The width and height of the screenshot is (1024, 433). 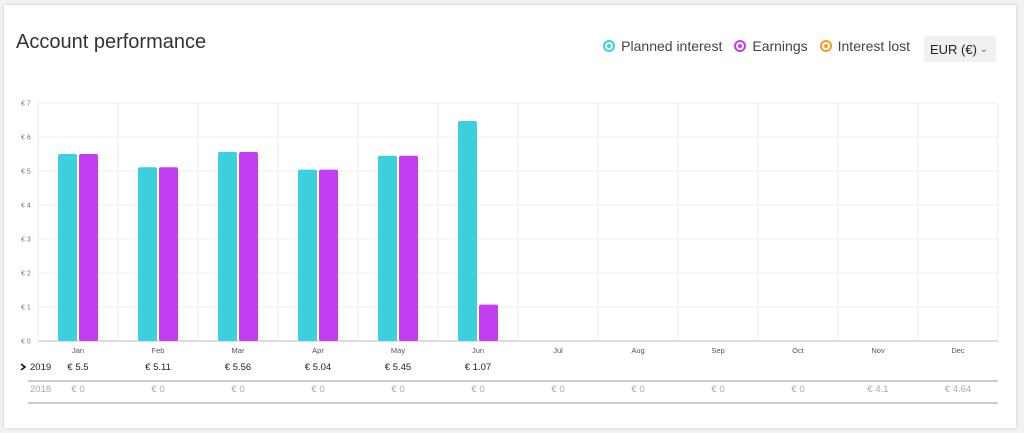 I want to click on x-tick-label: Dec, so click(x=958, y=350).